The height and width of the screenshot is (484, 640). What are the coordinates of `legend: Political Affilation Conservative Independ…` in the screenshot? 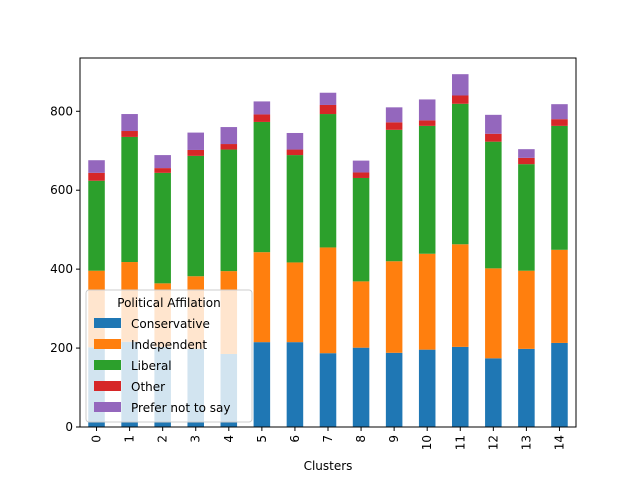 It's located at (169, 356).